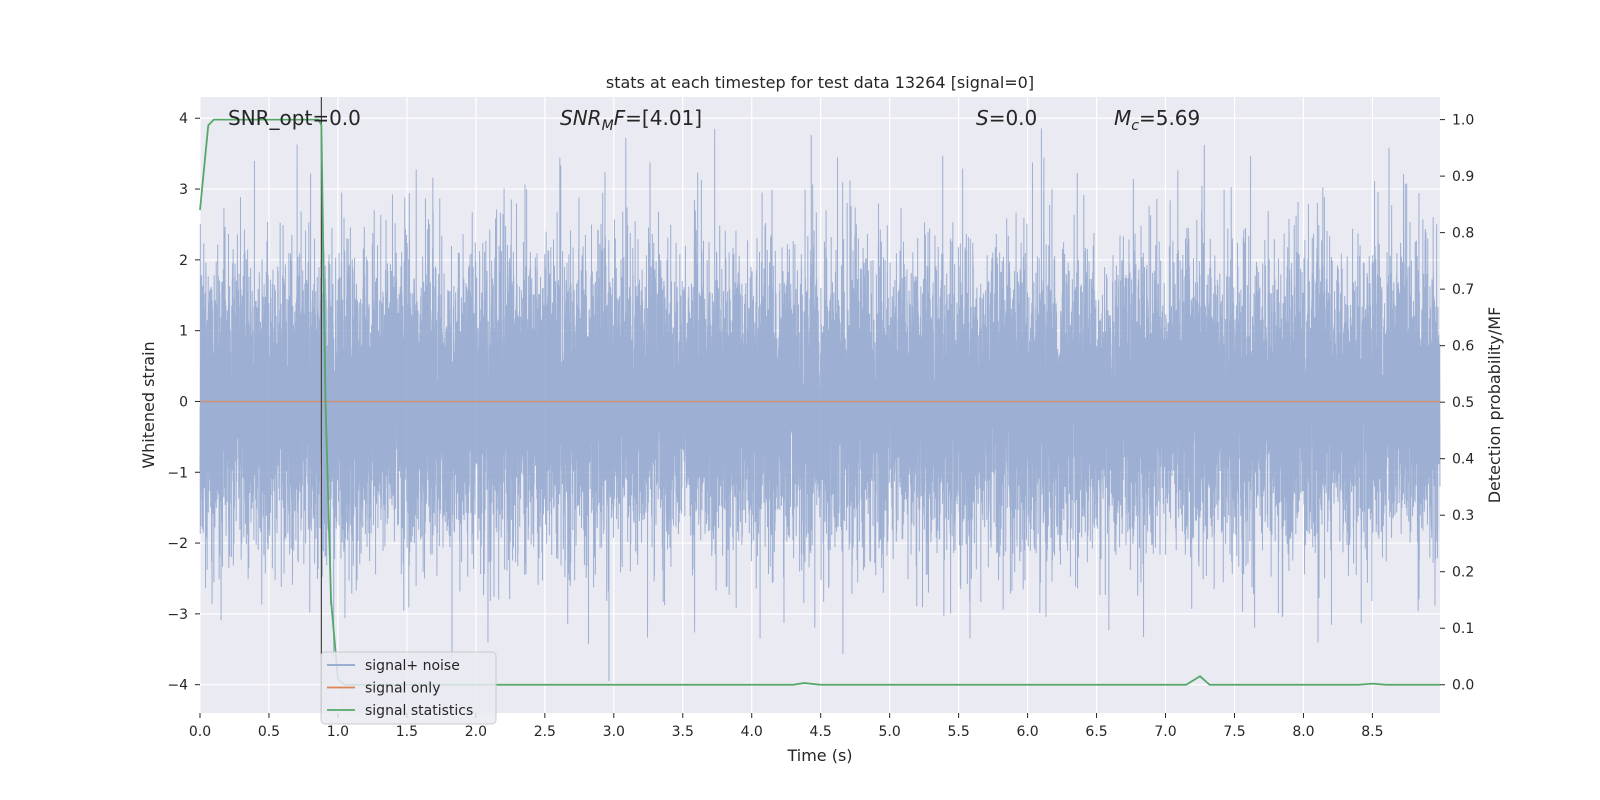  What do you see at coordinates (402, 689) in the screenshot?
I see `legend-label: signal only` at bounding box center [402, 689].